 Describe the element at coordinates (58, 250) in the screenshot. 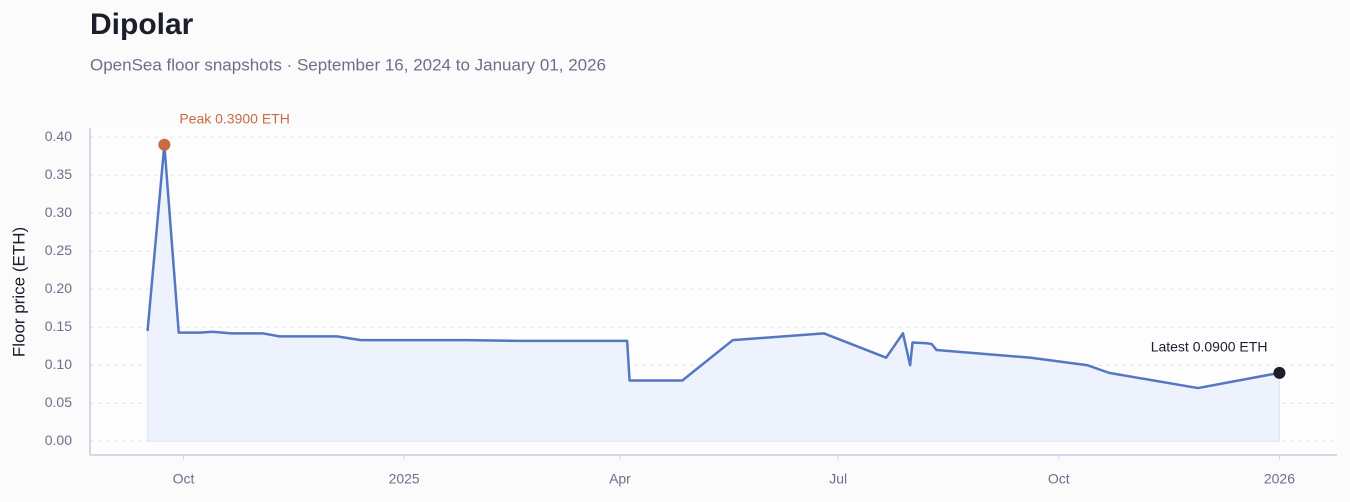

I see `y-tick-label: 0.25` at that location.